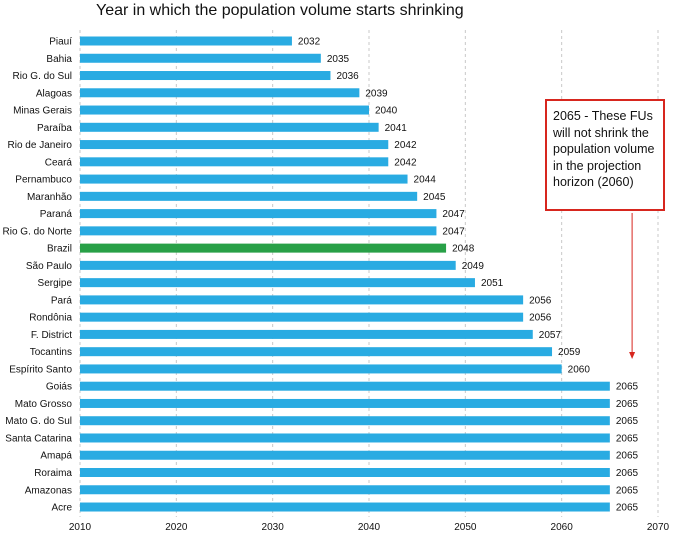 The width and height of the screenshot is (674, 534). Describe the element at coordinates (55, 283) in the screenshot. I see `category-label: Sergipe` at that location.